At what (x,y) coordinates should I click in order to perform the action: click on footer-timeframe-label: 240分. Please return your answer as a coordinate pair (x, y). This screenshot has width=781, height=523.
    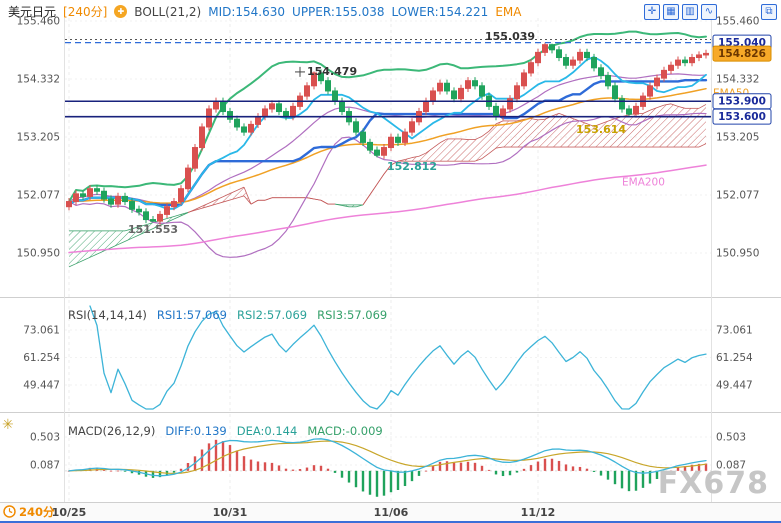
    Looking at the image, I should click on (37, 512).